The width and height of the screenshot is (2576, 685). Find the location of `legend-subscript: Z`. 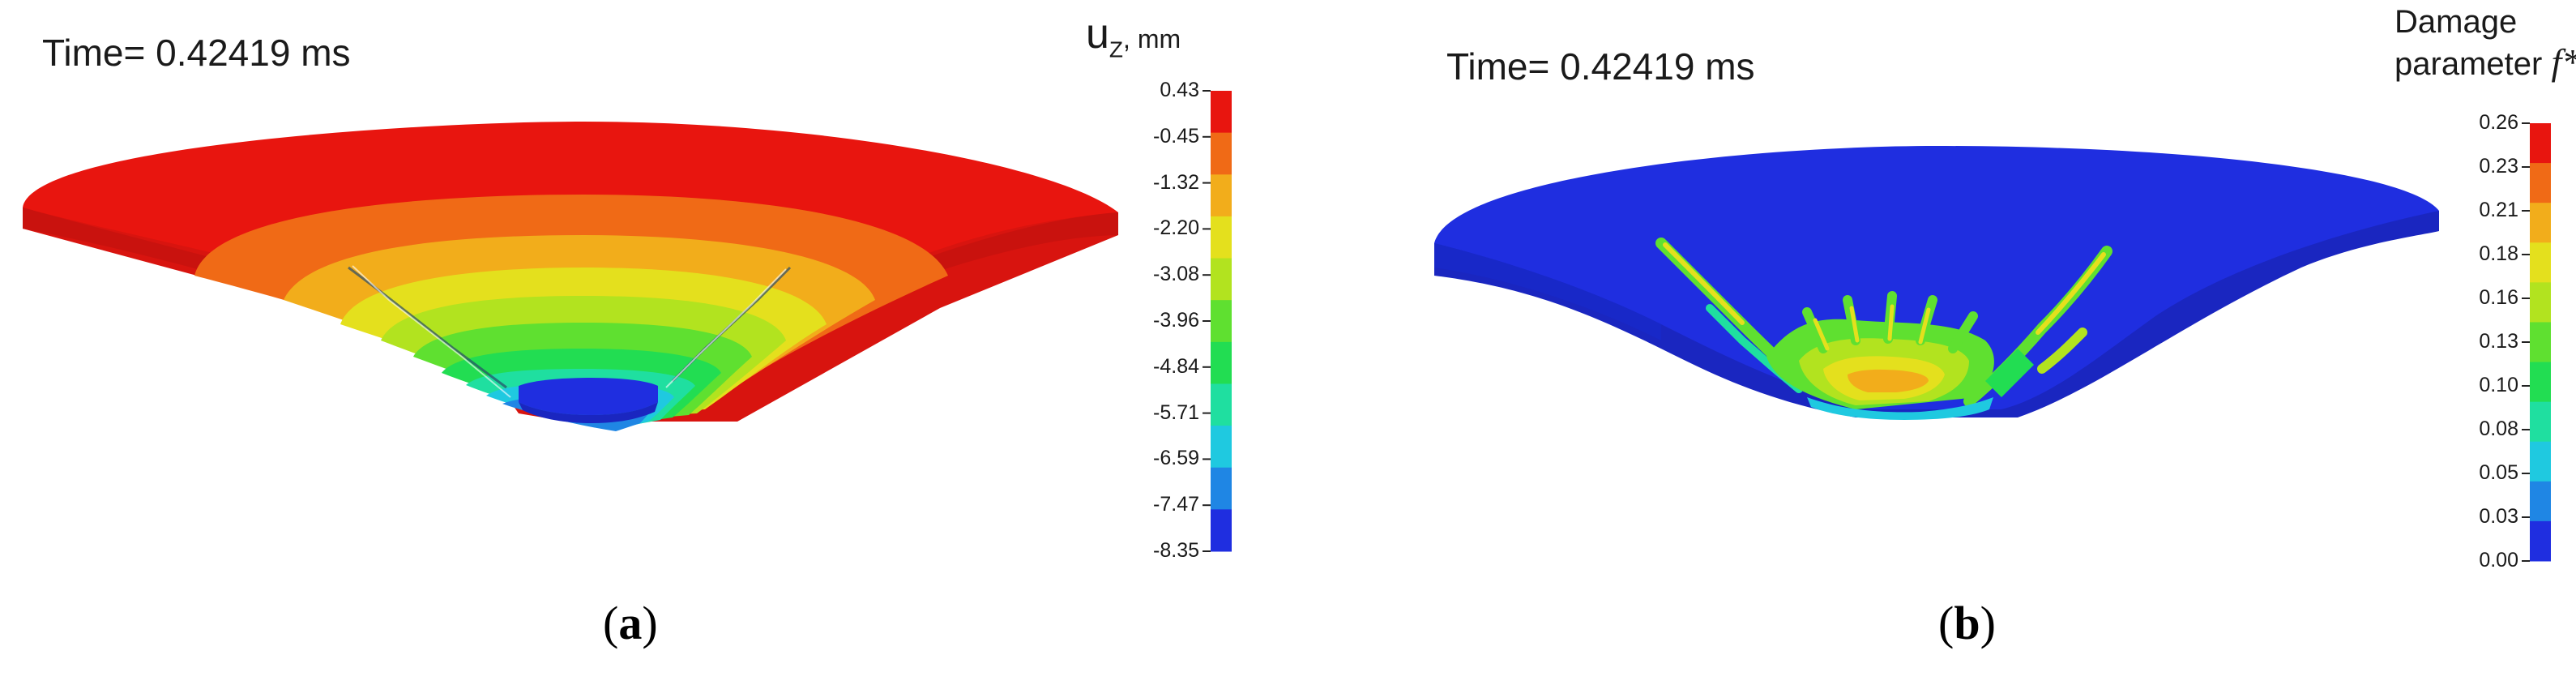

legend-subscript: Z is located at coordinates (1116, 49).